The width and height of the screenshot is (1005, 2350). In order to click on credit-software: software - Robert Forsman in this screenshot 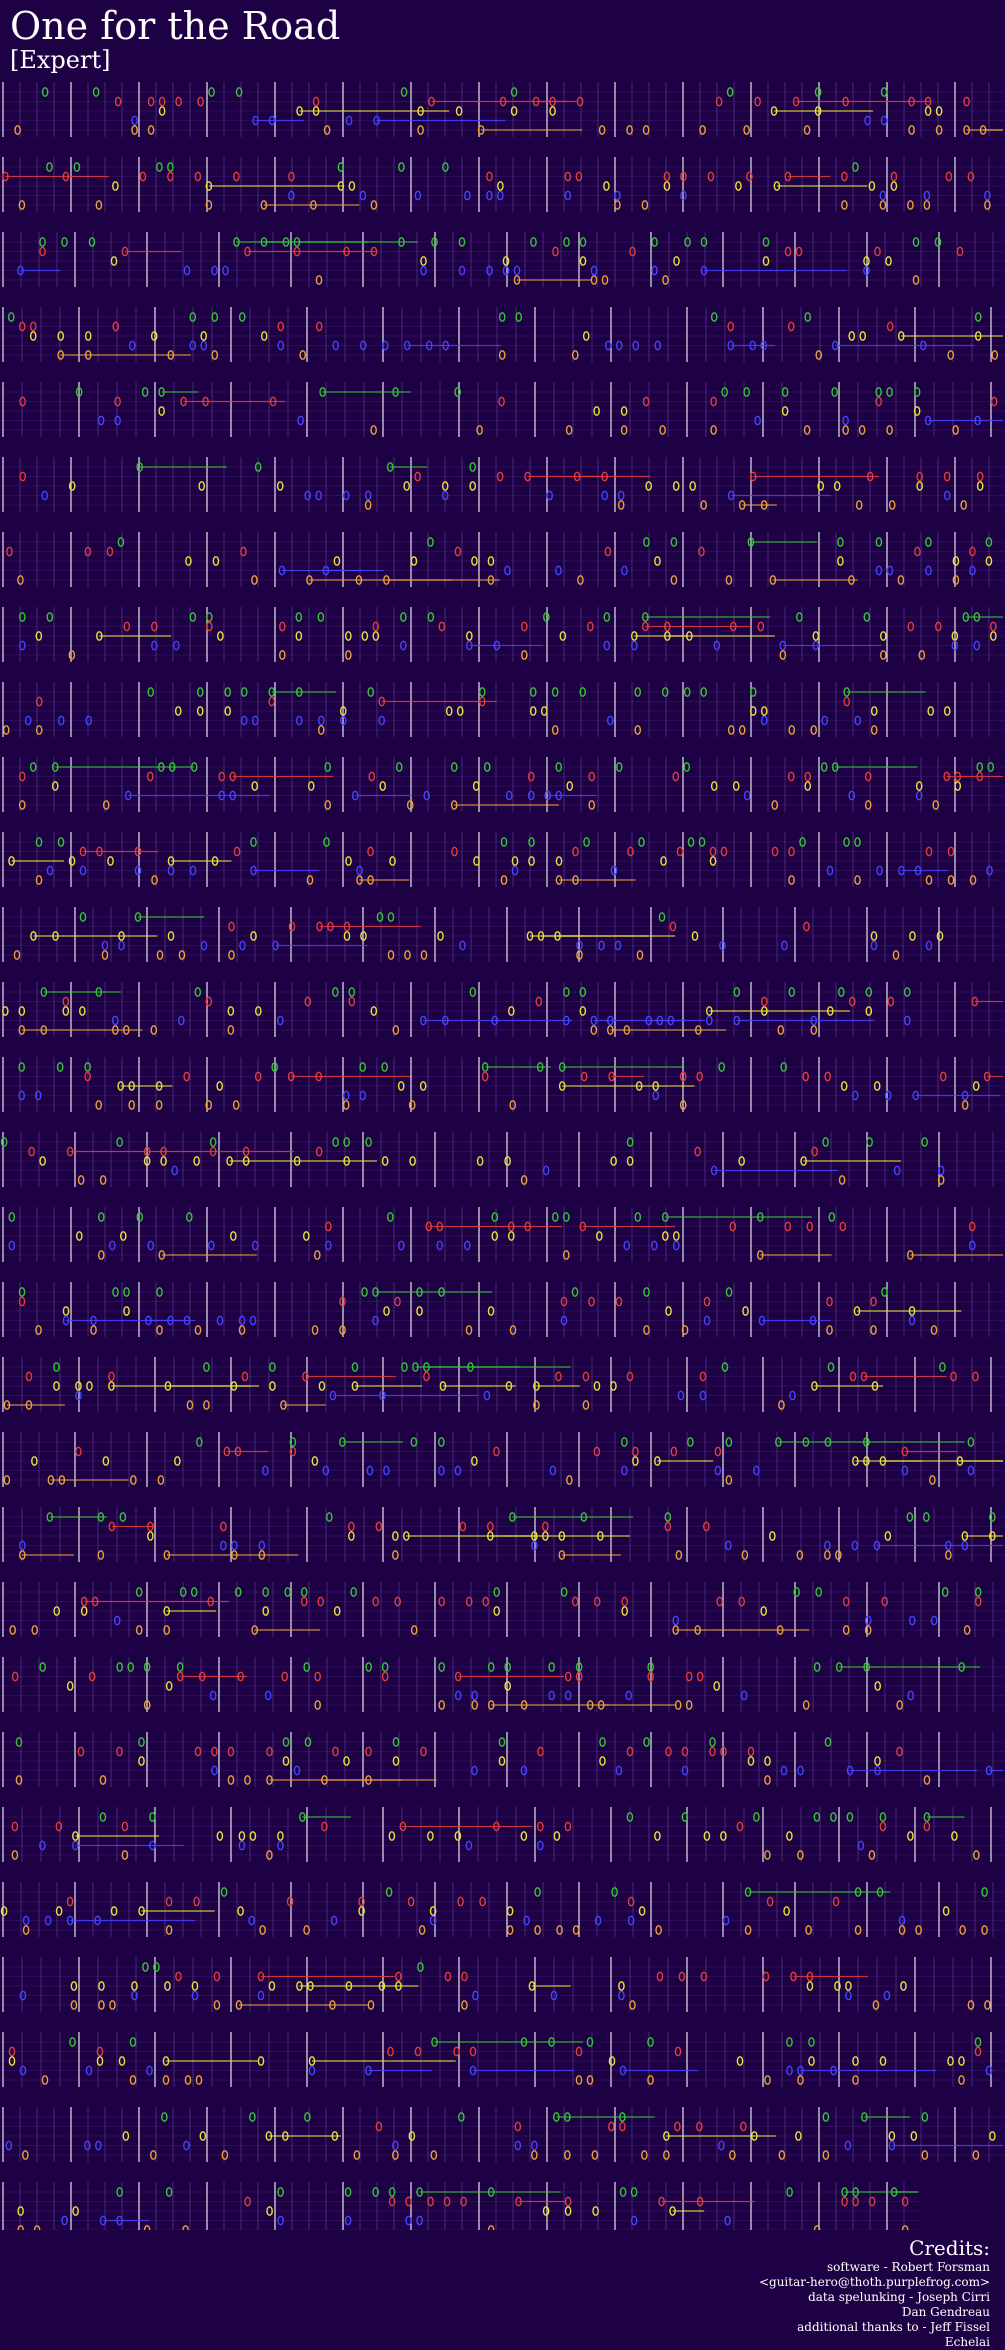, I will do `click(908, 2267)`.